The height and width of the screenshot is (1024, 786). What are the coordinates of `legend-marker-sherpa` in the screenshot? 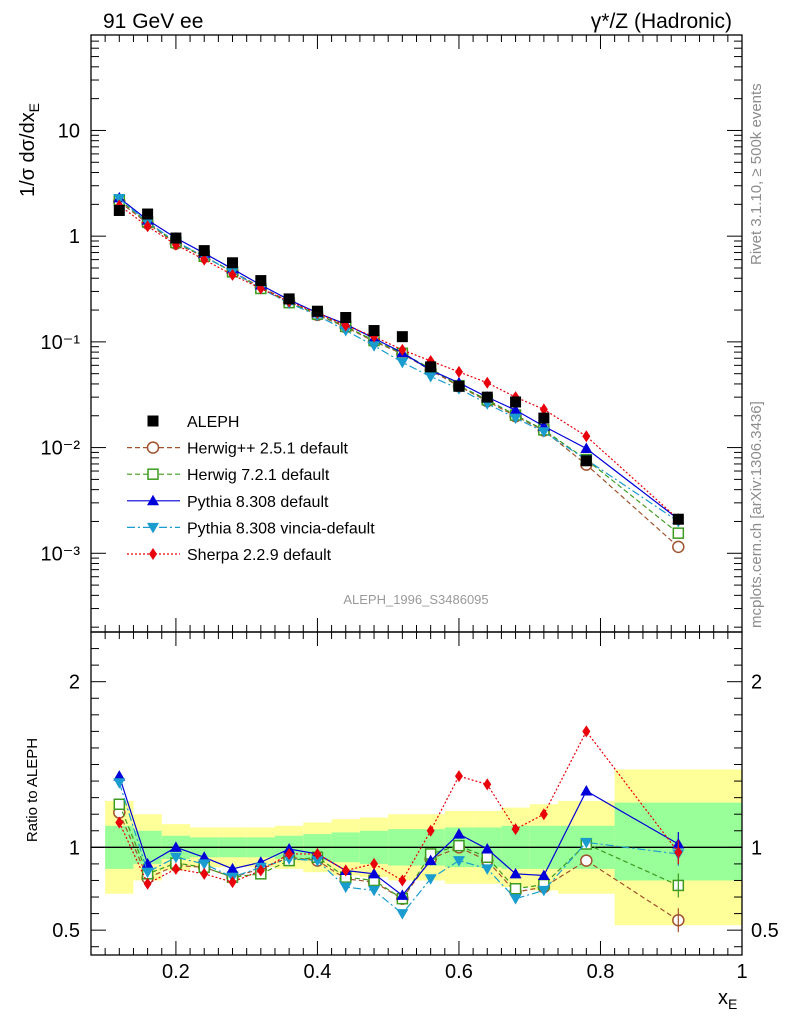 It's located at (153, 554).